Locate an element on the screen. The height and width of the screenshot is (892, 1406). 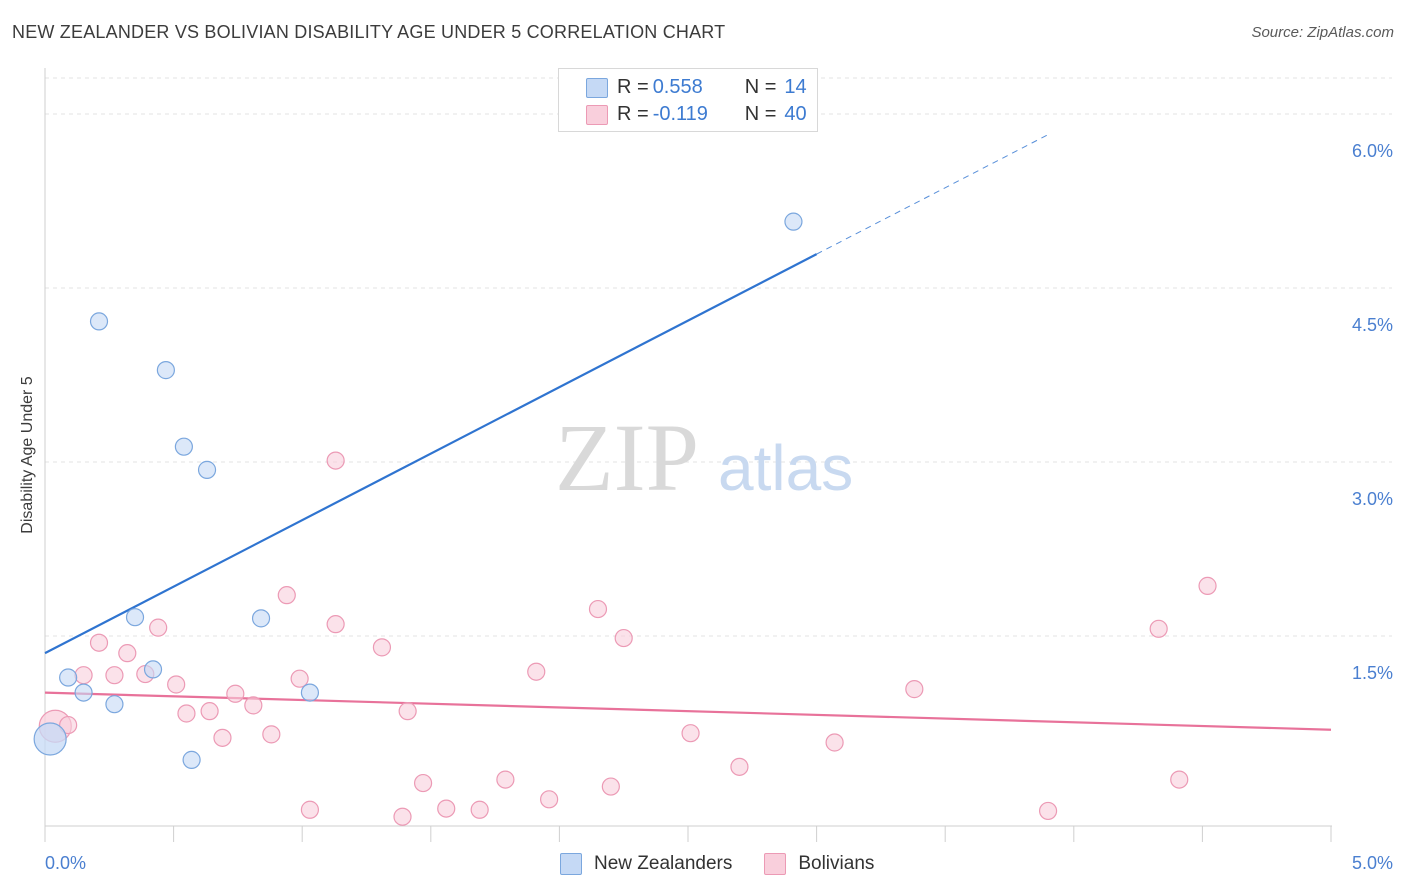
legend-swatch-blue is located at coordinates (571, 864).